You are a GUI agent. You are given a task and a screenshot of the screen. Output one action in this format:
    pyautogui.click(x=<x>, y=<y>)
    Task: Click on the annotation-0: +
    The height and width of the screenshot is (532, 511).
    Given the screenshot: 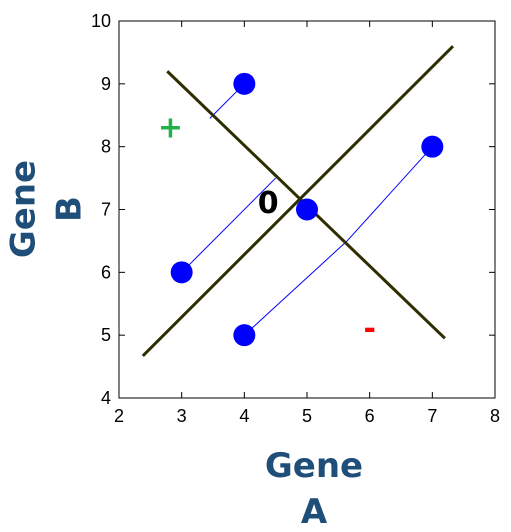 What is the action you would take?
    pyautogui.click(x=170, y=128)
    